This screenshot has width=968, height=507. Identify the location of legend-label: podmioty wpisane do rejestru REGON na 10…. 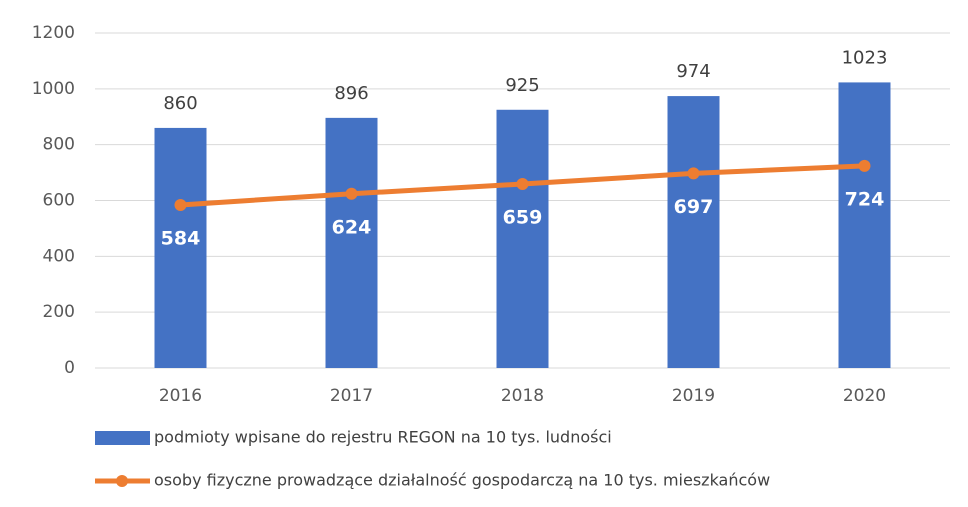
(383, 437).